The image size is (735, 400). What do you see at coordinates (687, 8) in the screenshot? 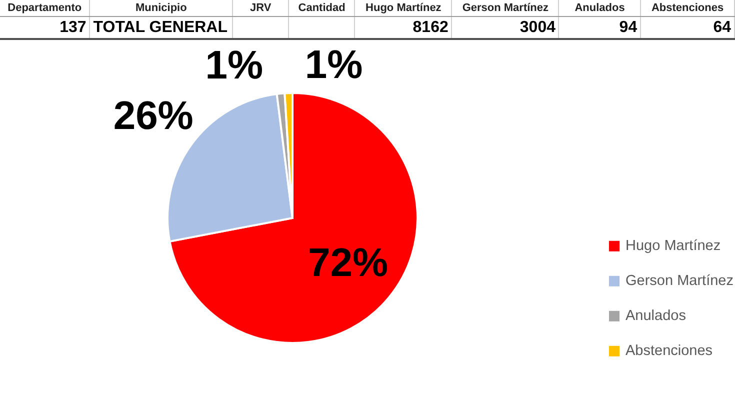
I see `category-label: Abstenciones` at bounding box center [687, 8].